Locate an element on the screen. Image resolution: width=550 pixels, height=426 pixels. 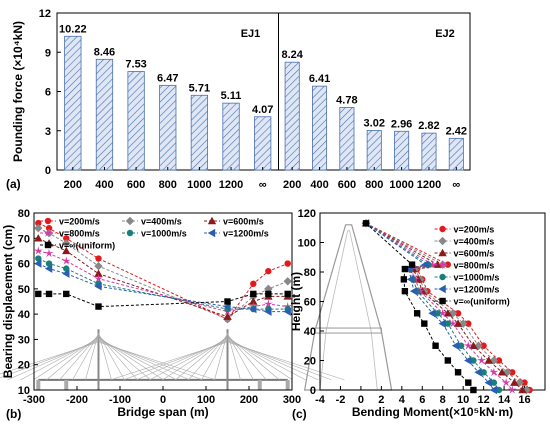
y-tick-label: 50 is located at coordinates (24, 290).